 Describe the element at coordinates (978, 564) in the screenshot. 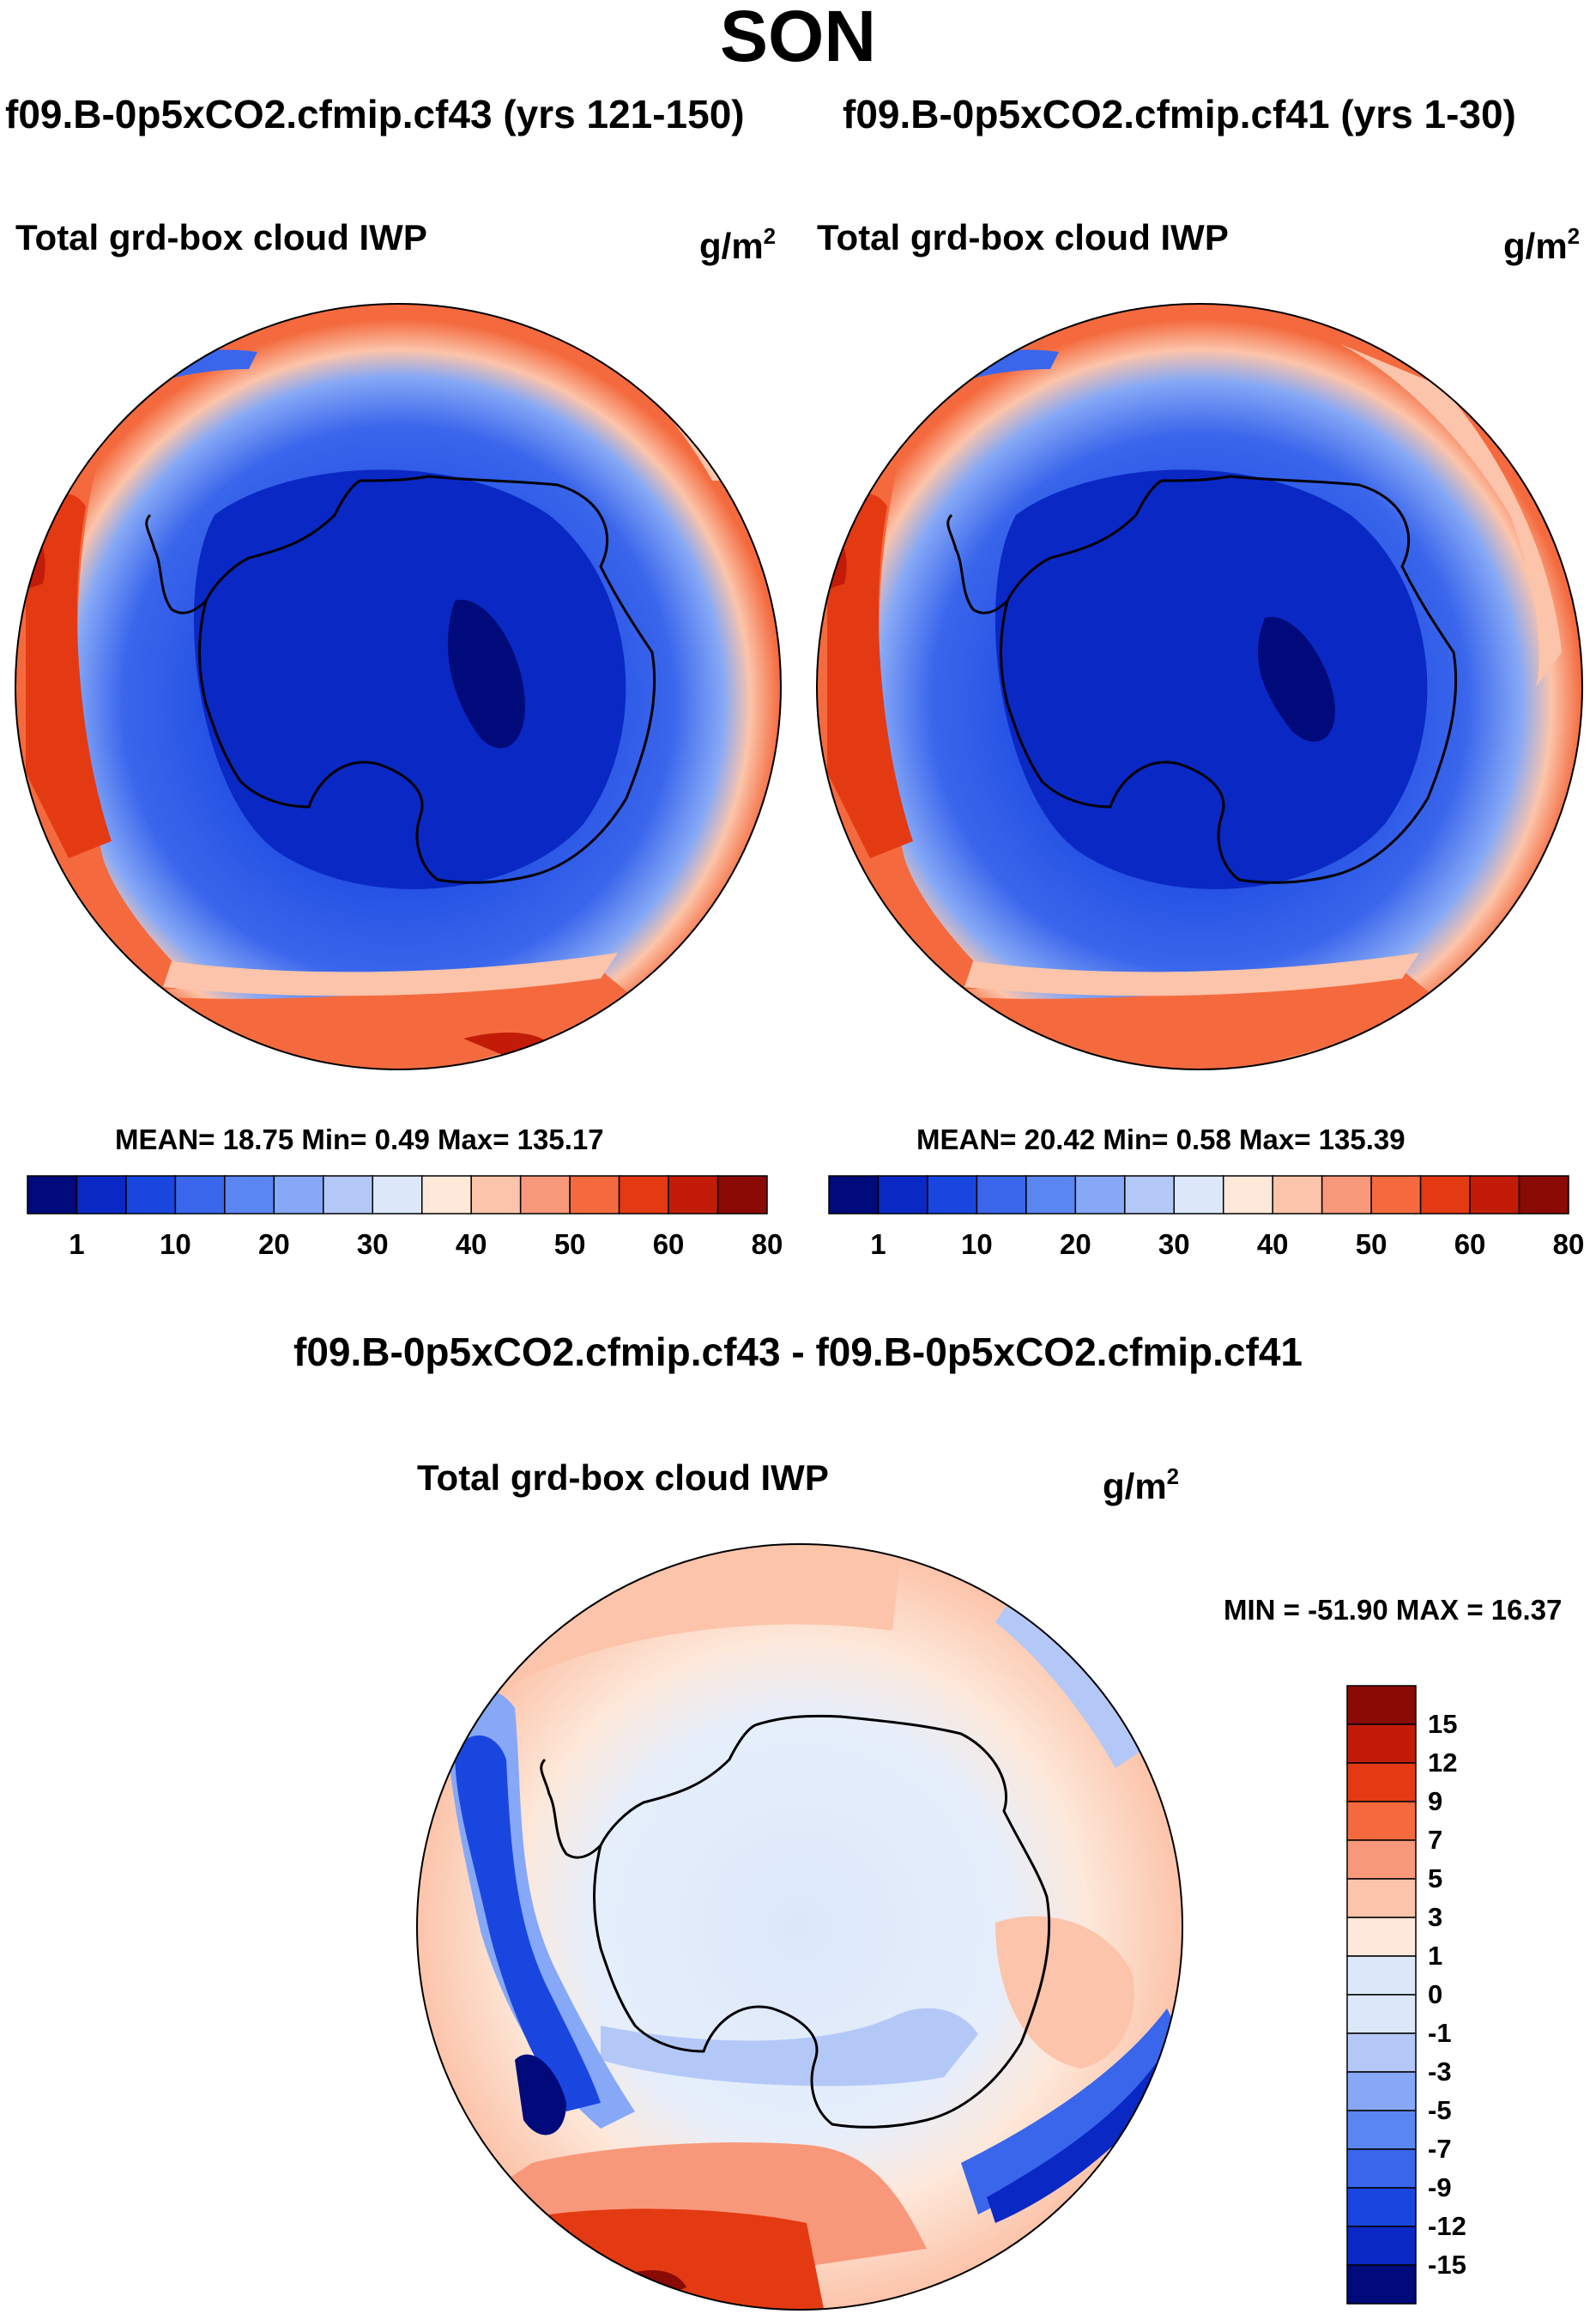

I see `panel2-peninsula` at that location.